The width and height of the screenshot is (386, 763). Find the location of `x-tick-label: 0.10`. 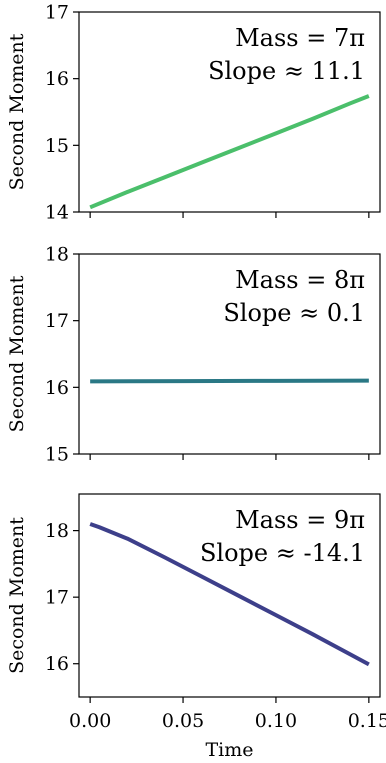

x-tick-label: 0.10 is located at coordinates (276, 721).